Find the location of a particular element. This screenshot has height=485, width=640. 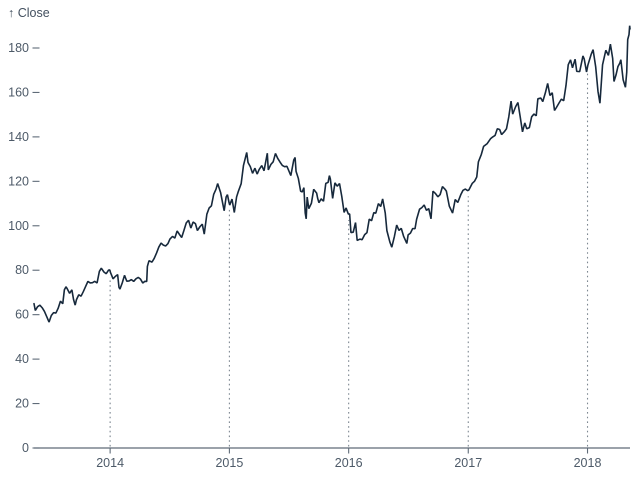

y-tick-label: 60 is located at coordinates (22, 315).